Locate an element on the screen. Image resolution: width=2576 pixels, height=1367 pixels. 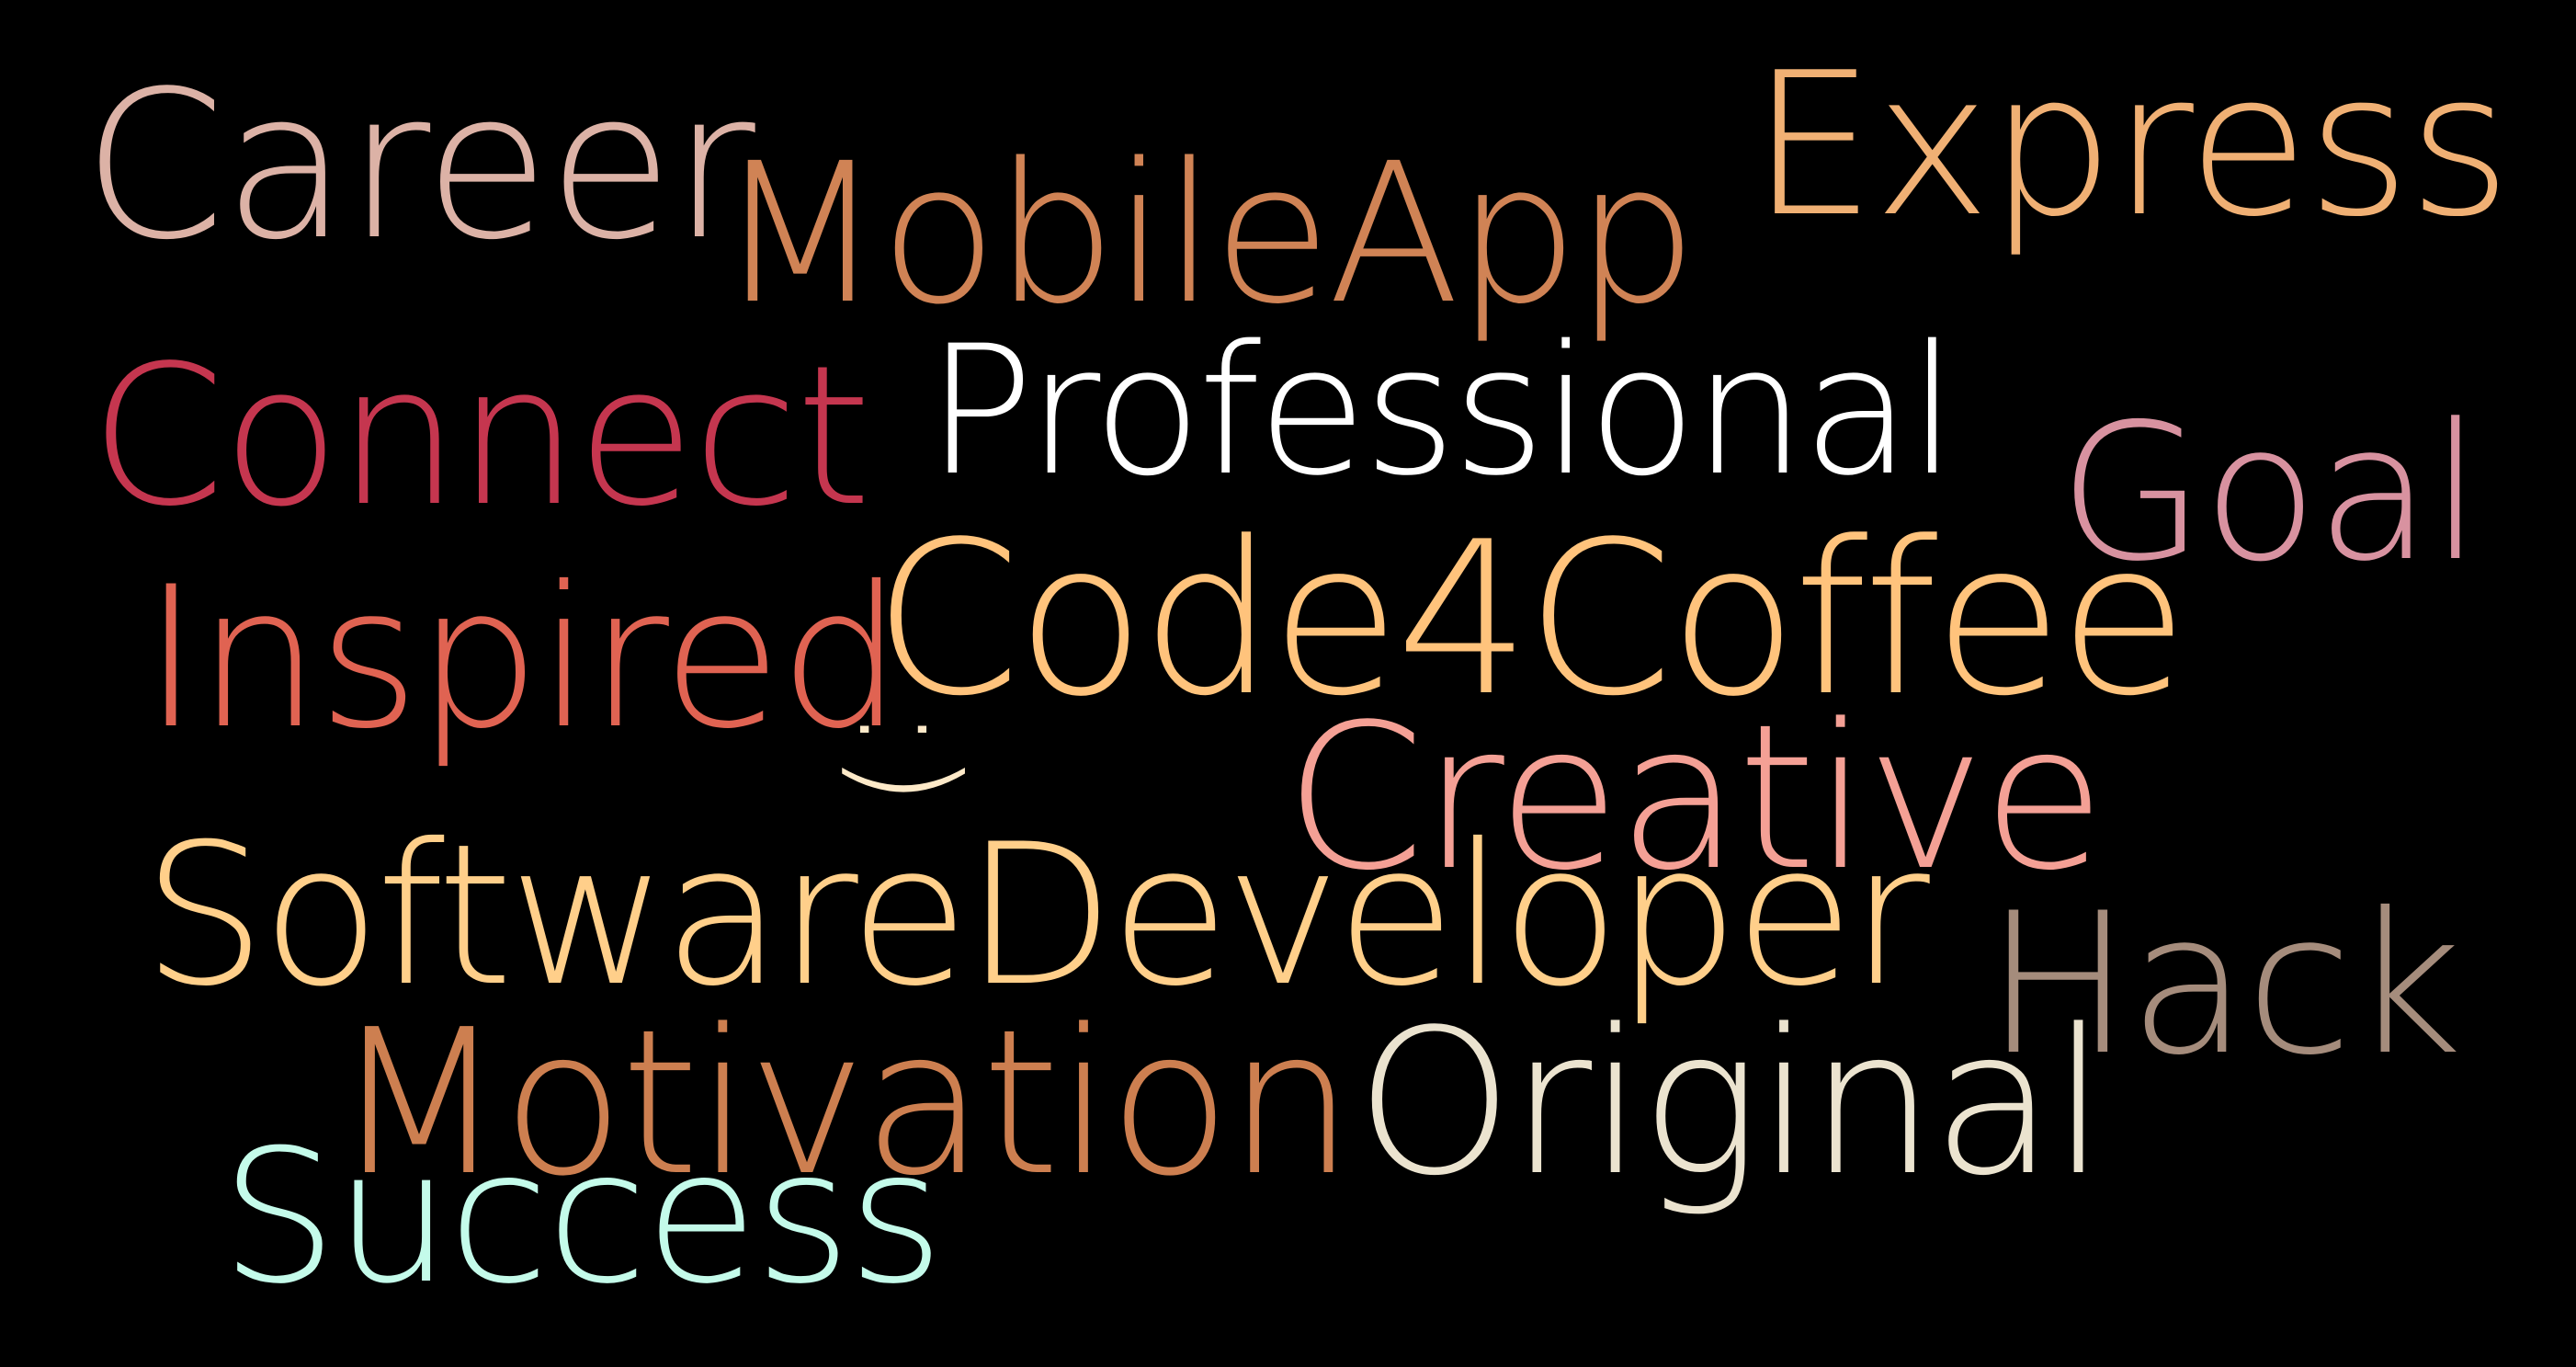
word-express: Express is located at coordinates (2131, 144).